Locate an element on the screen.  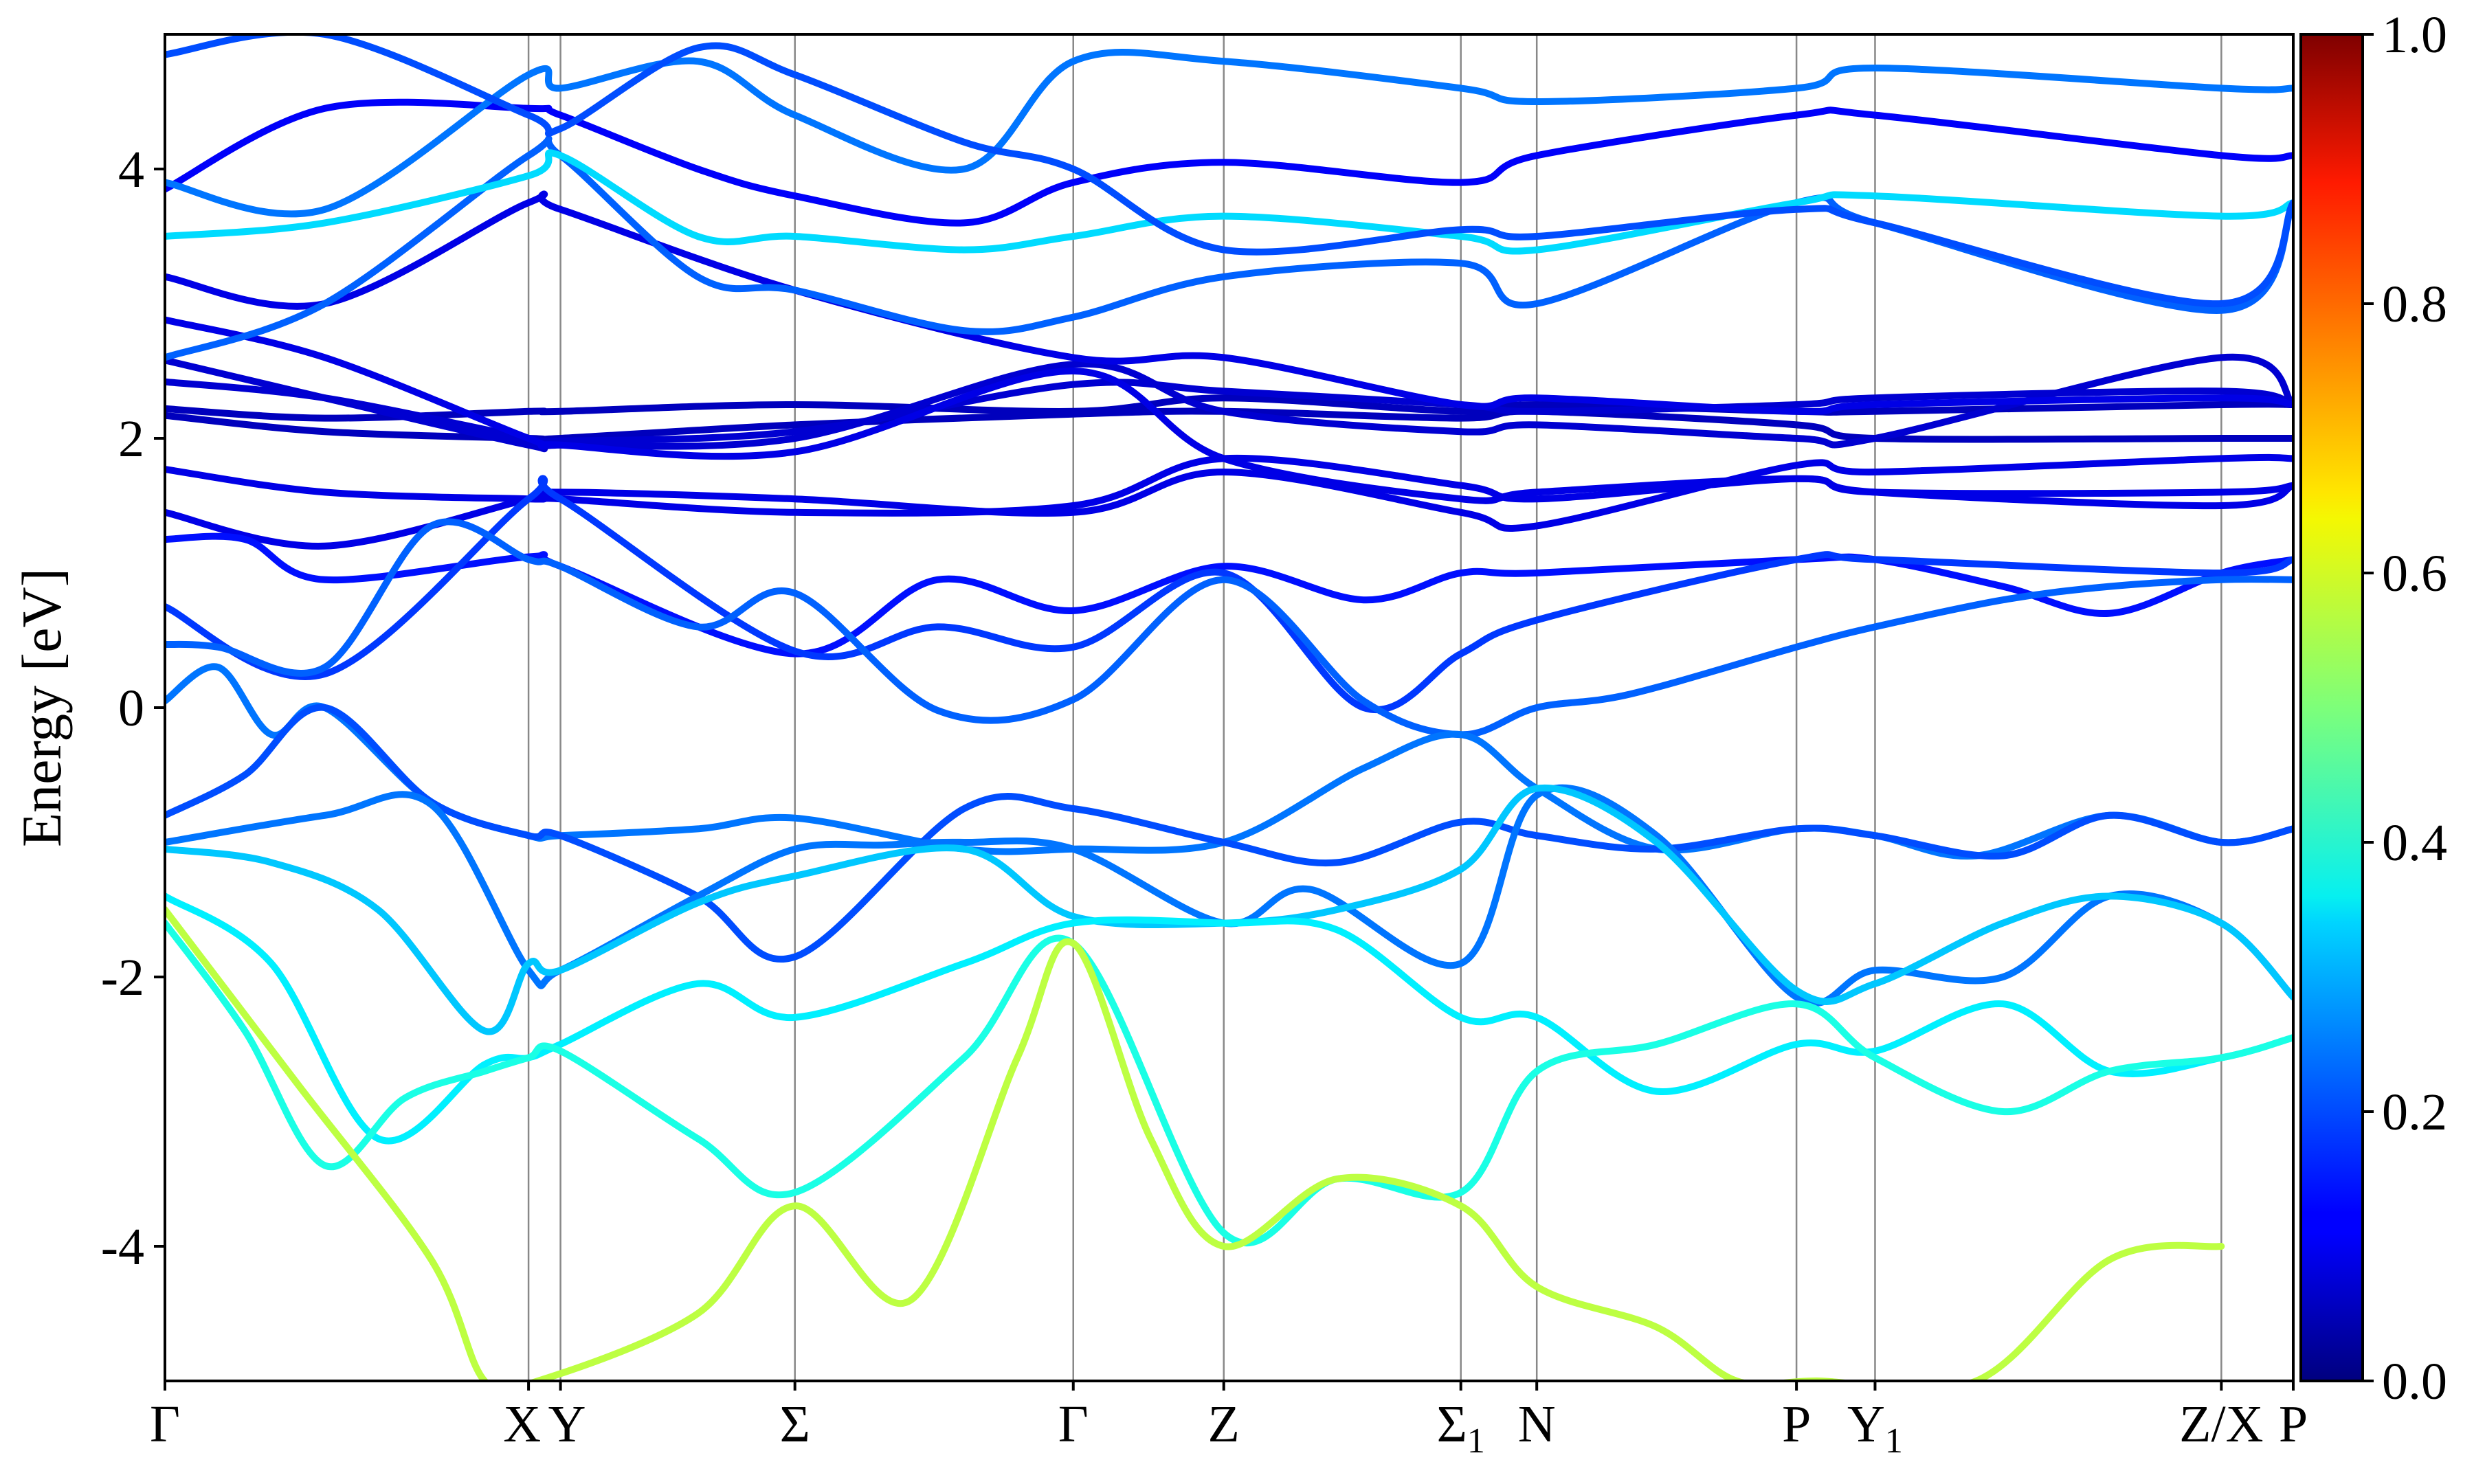
x-tick-label: Σ1 is located at coordinates (1461, 1428).